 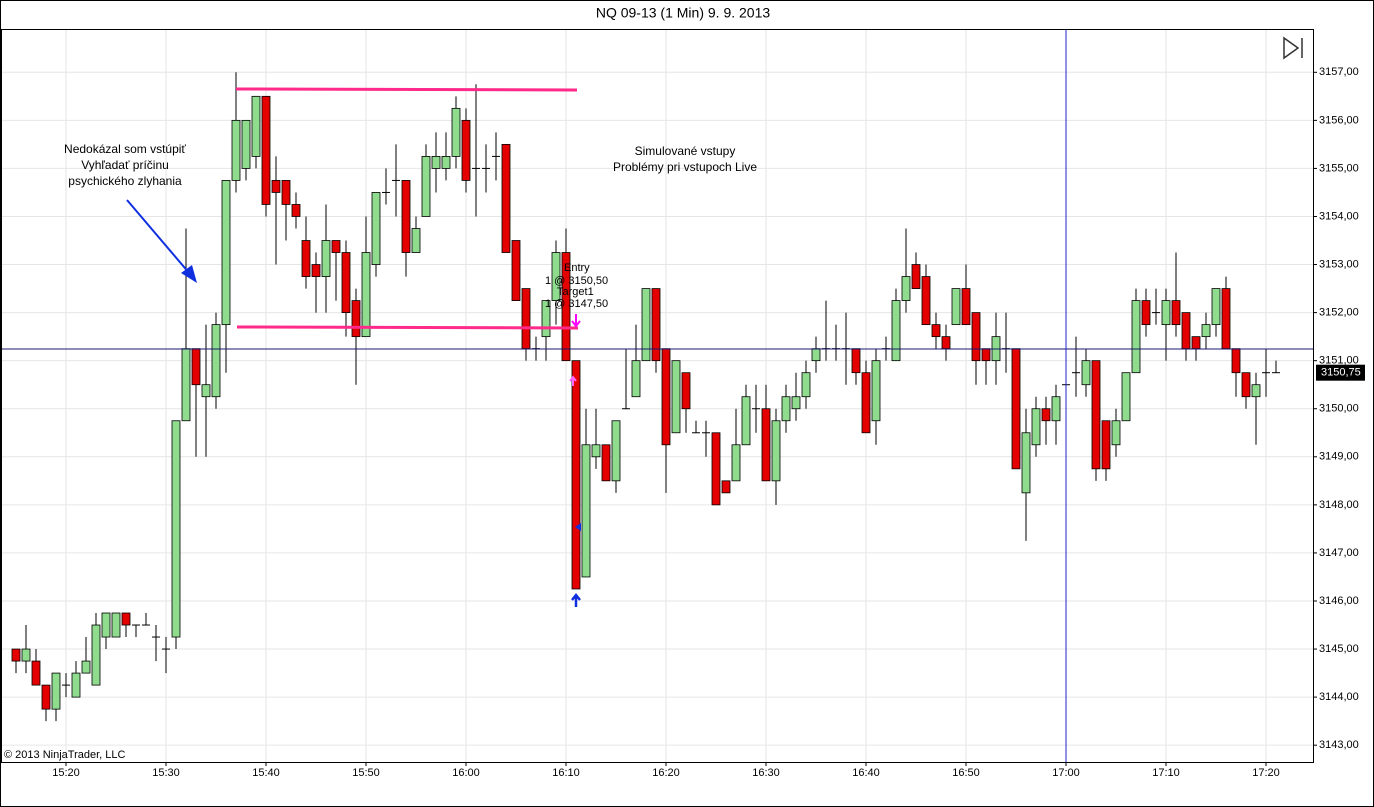 What do you see at coordinates (573, 380) in the screenshot?
I see `entry-marker` at bounding box center [573, 380].